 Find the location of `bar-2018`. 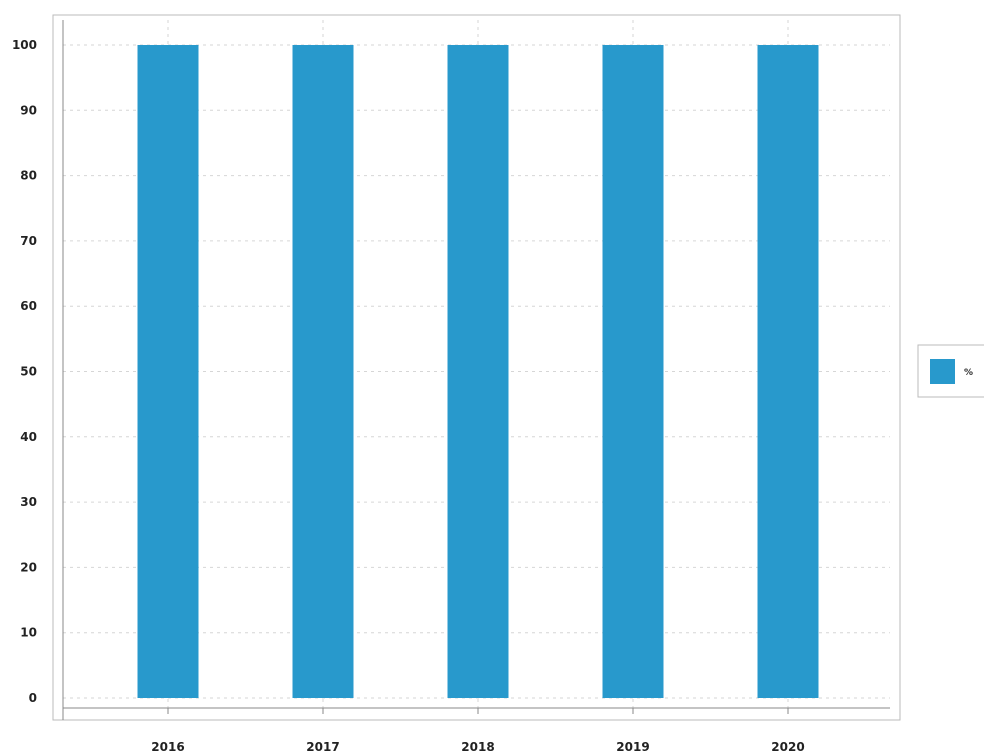

bar-2018 is located at coordinates (478, 371).